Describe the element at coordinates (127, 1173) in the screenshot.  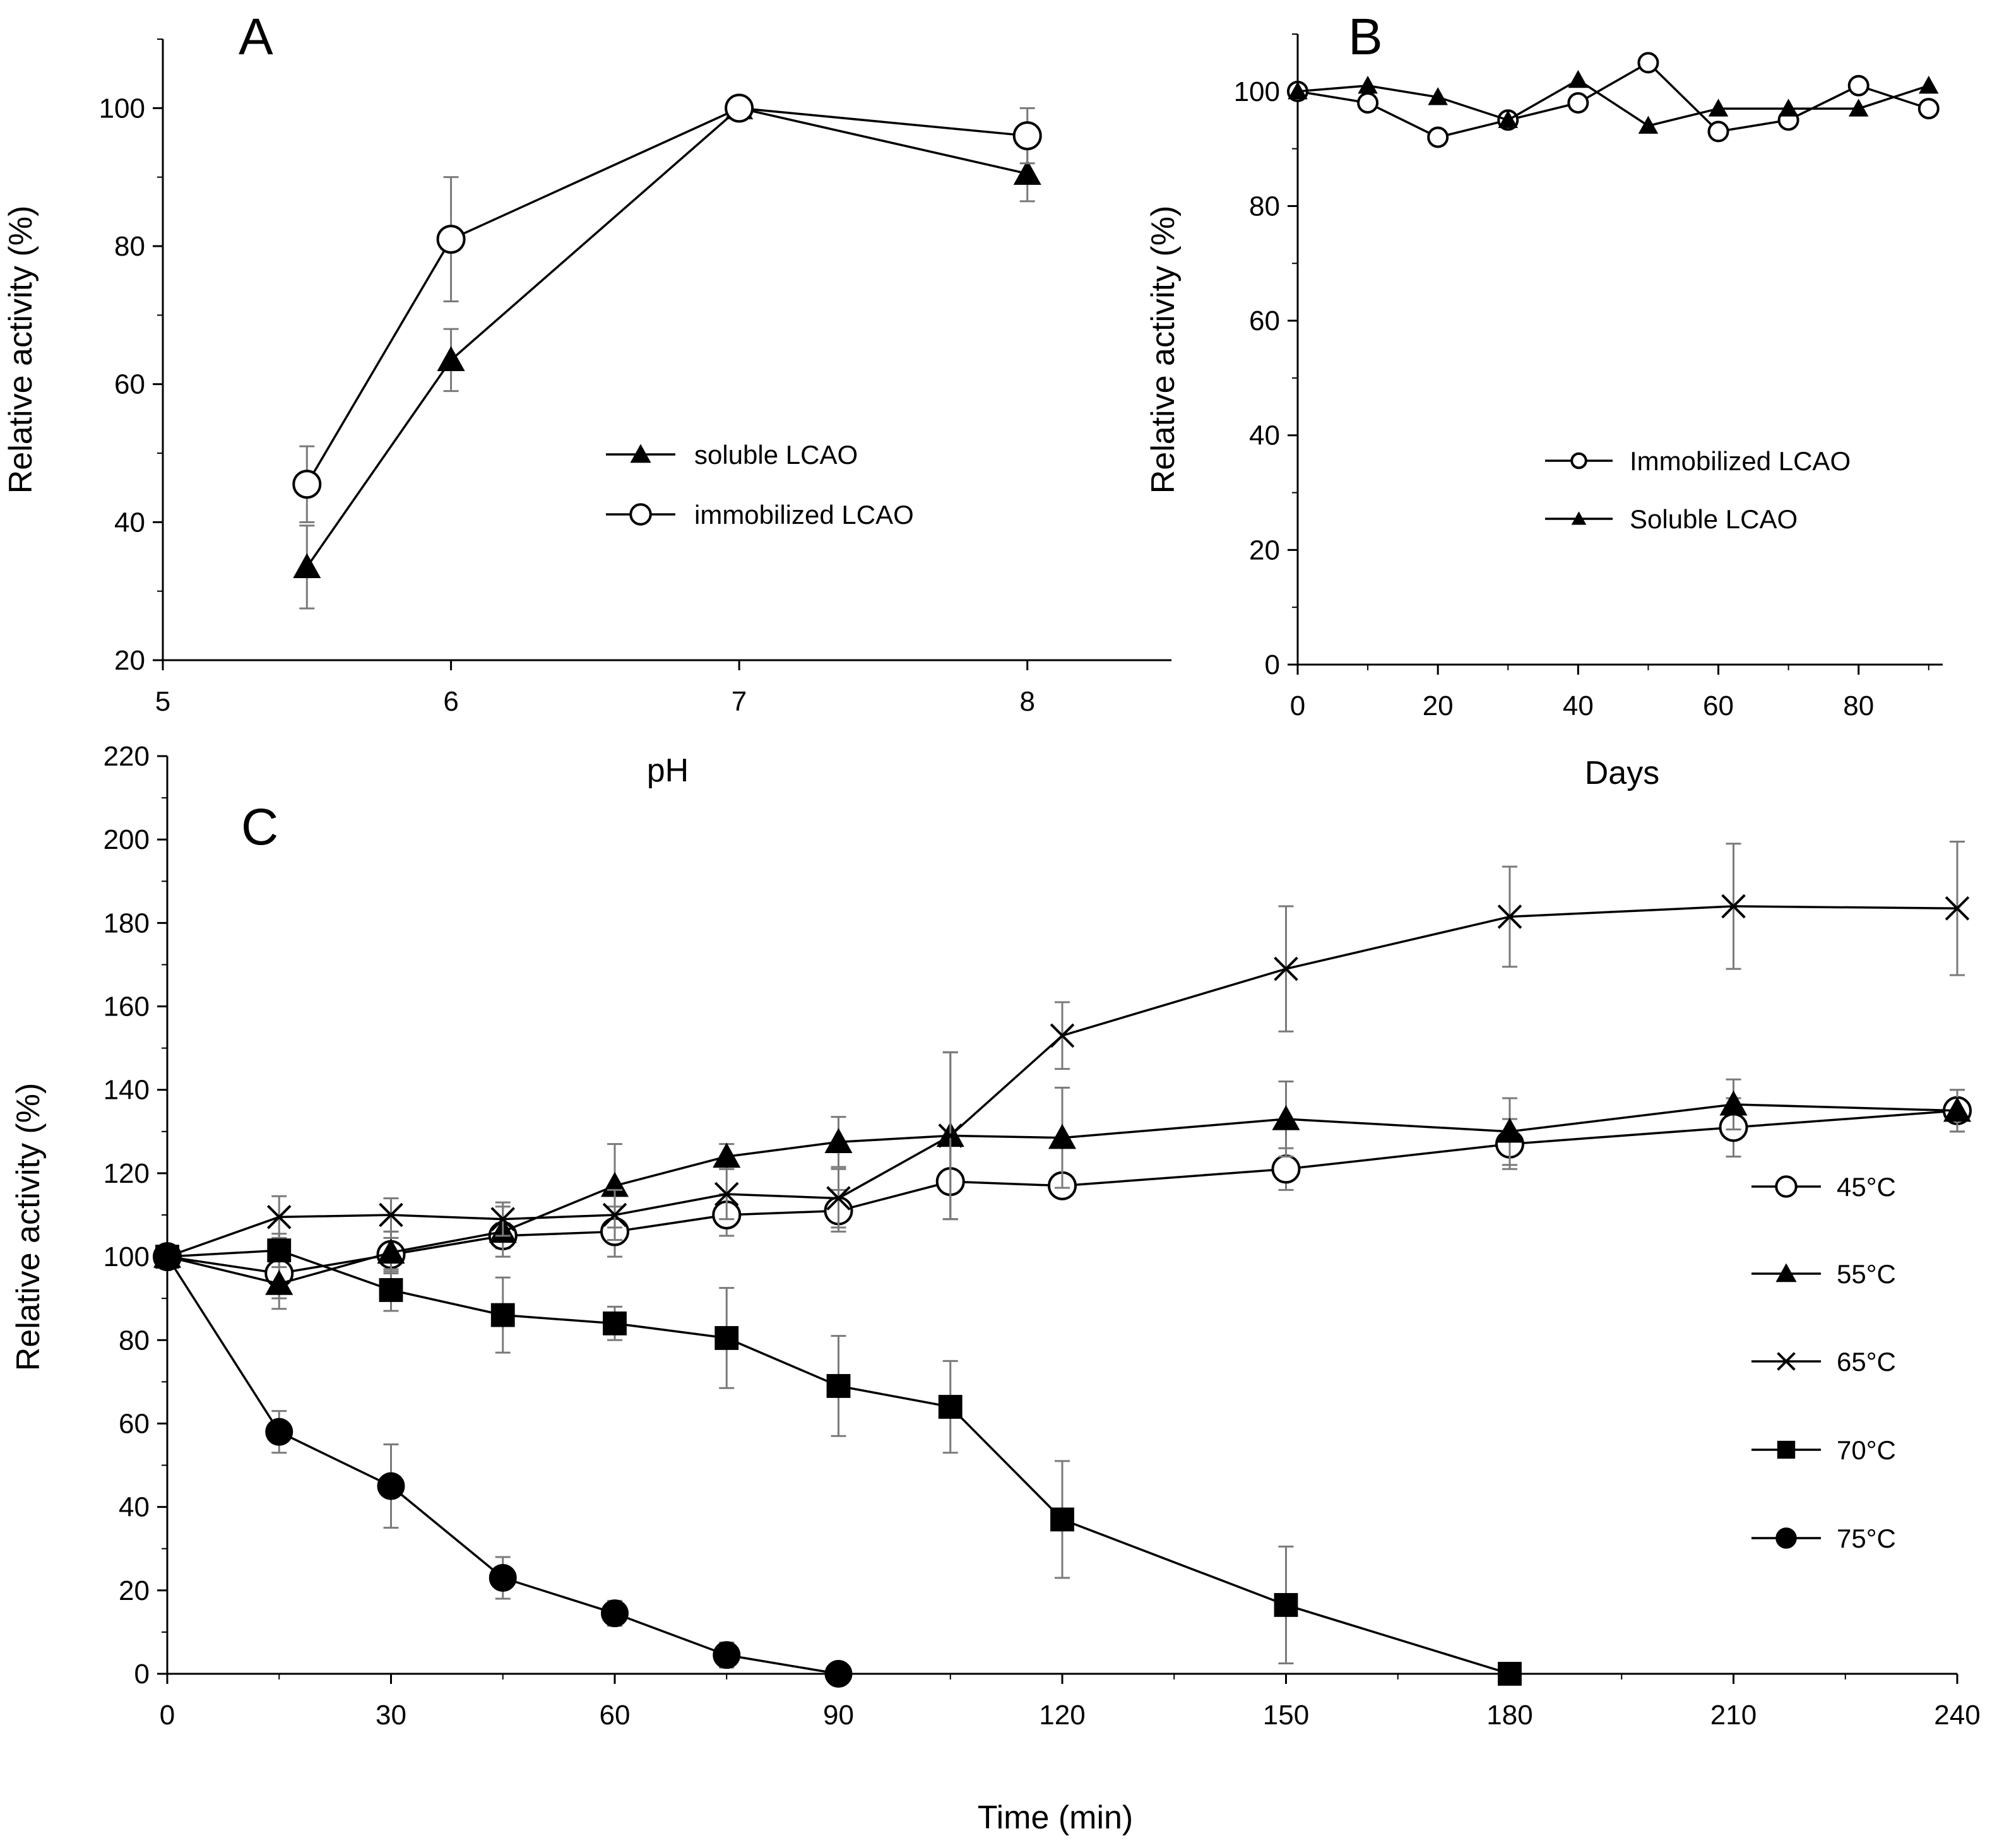
I see `y-tick-label: 120` at that location.